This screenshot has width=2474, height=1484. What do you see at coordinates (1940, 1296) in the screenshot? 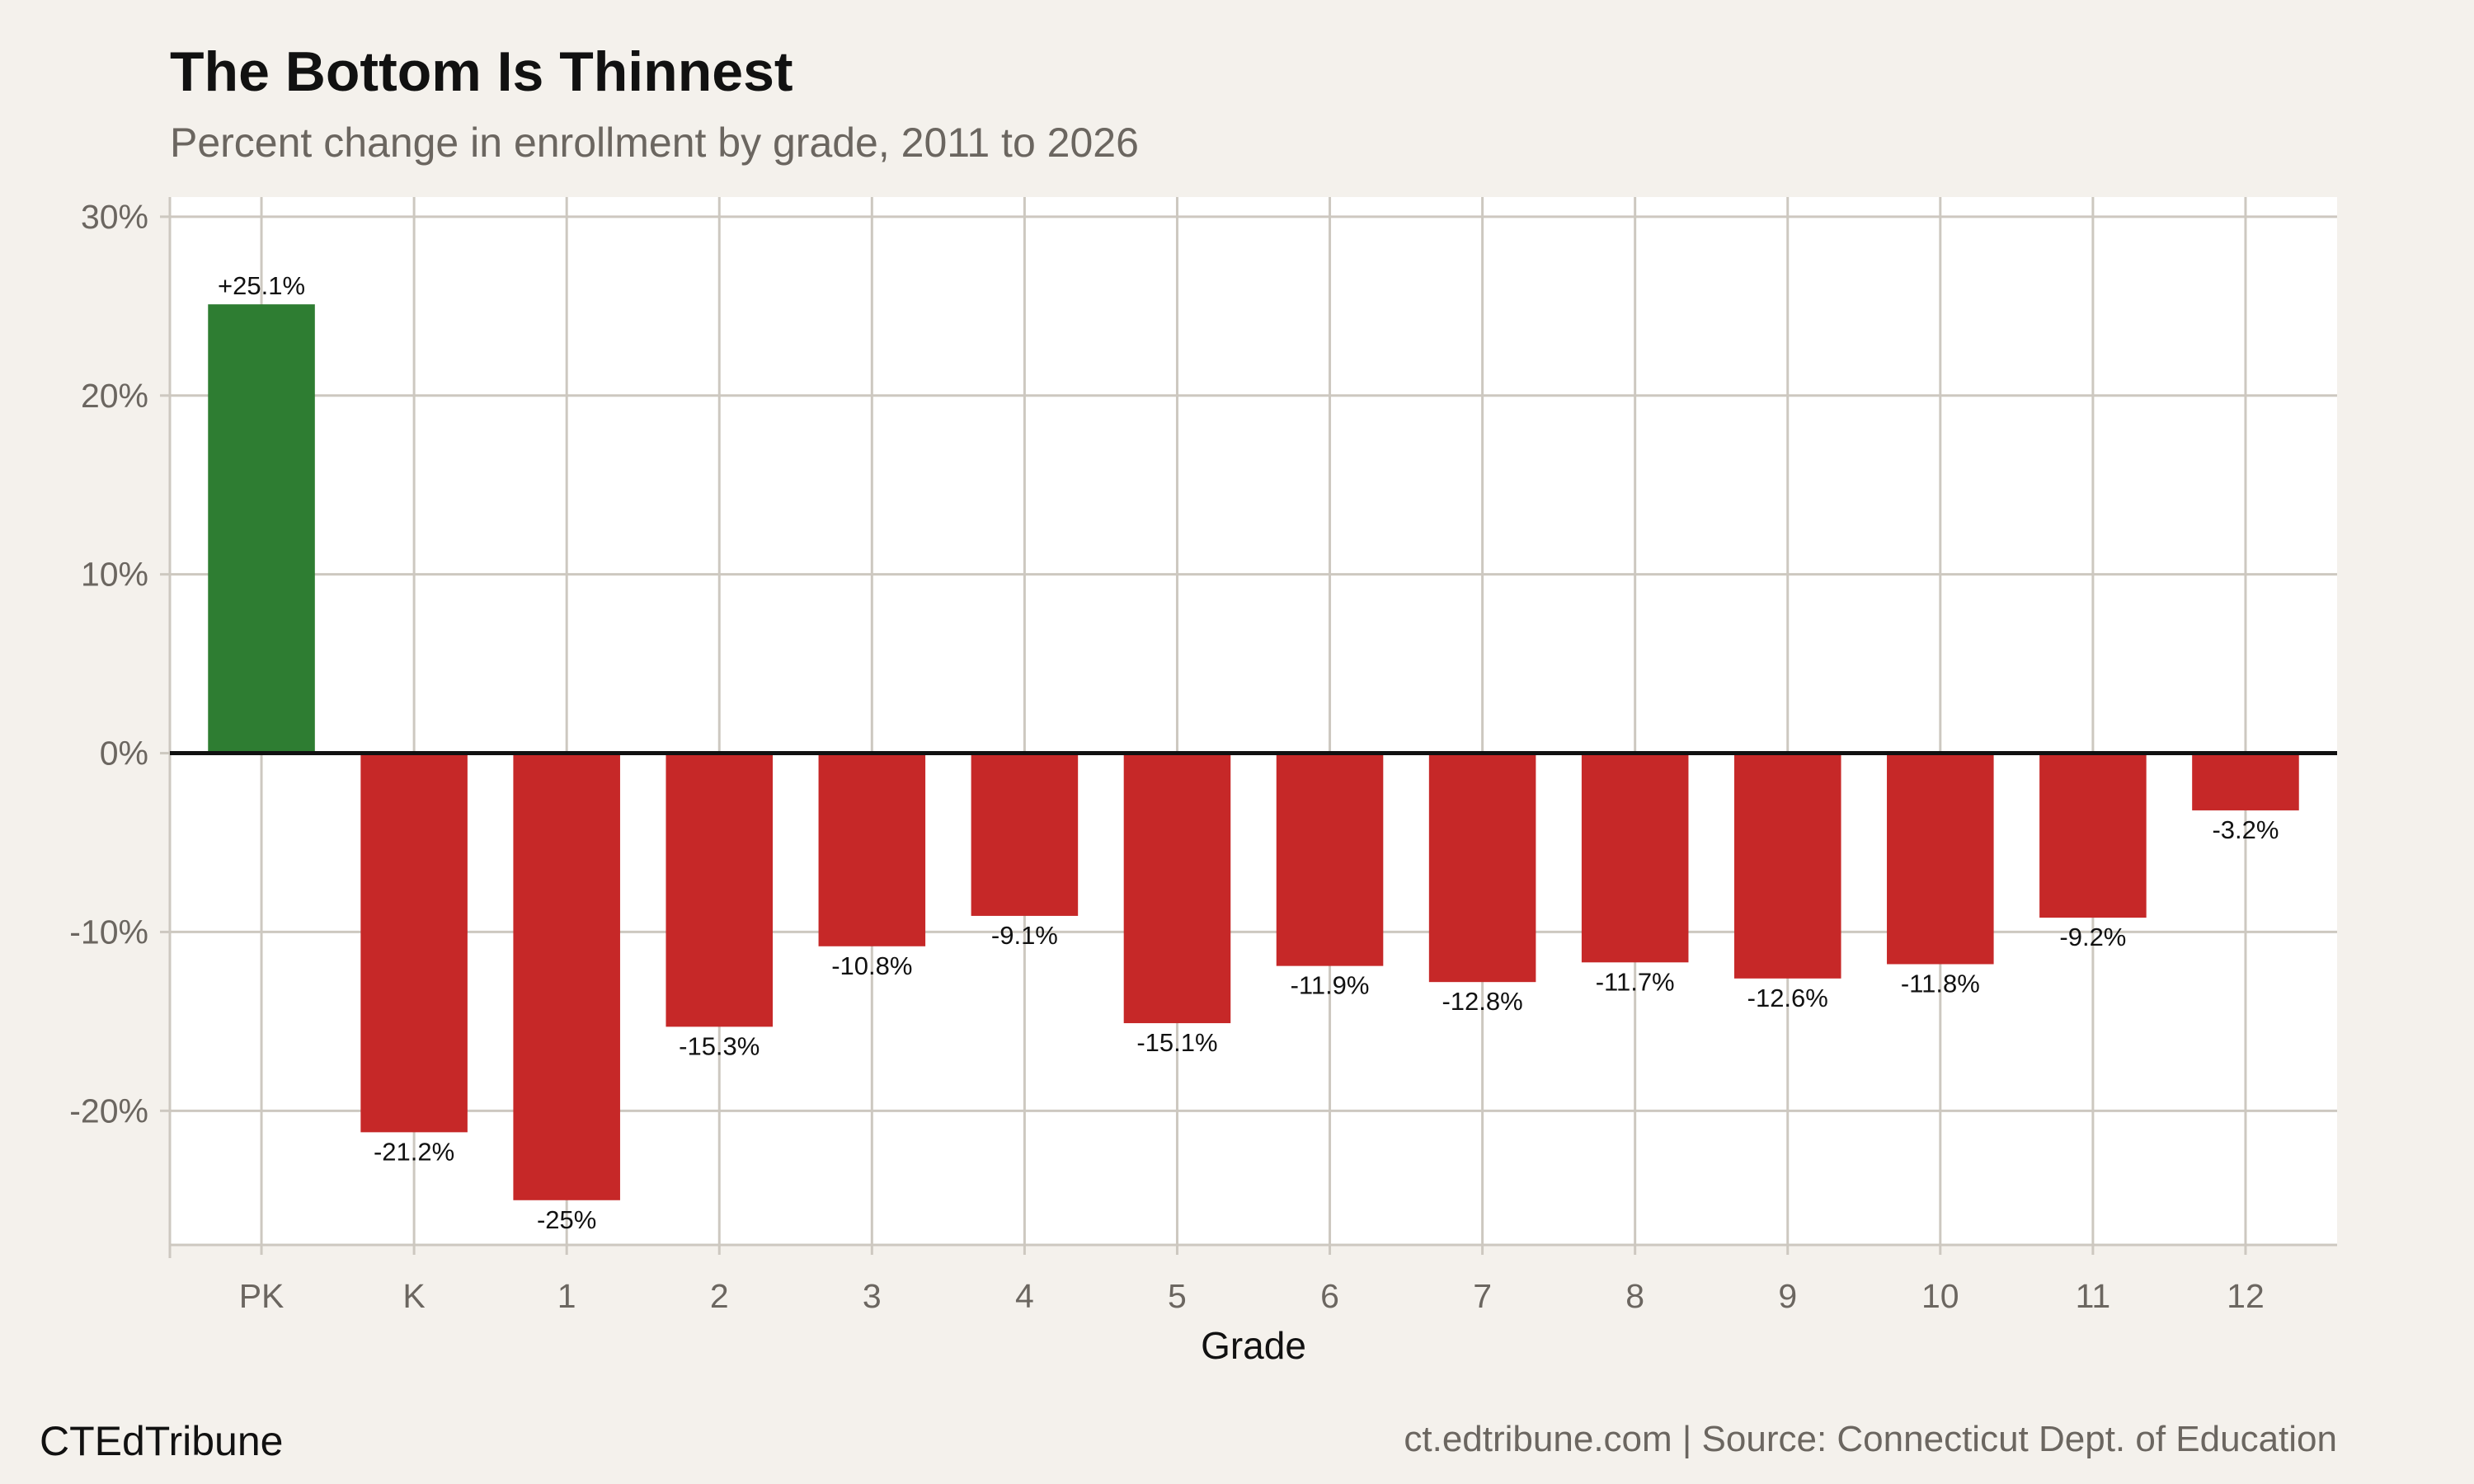
I see `x-tick-label: 10` at bounding box center [1940, 1296].